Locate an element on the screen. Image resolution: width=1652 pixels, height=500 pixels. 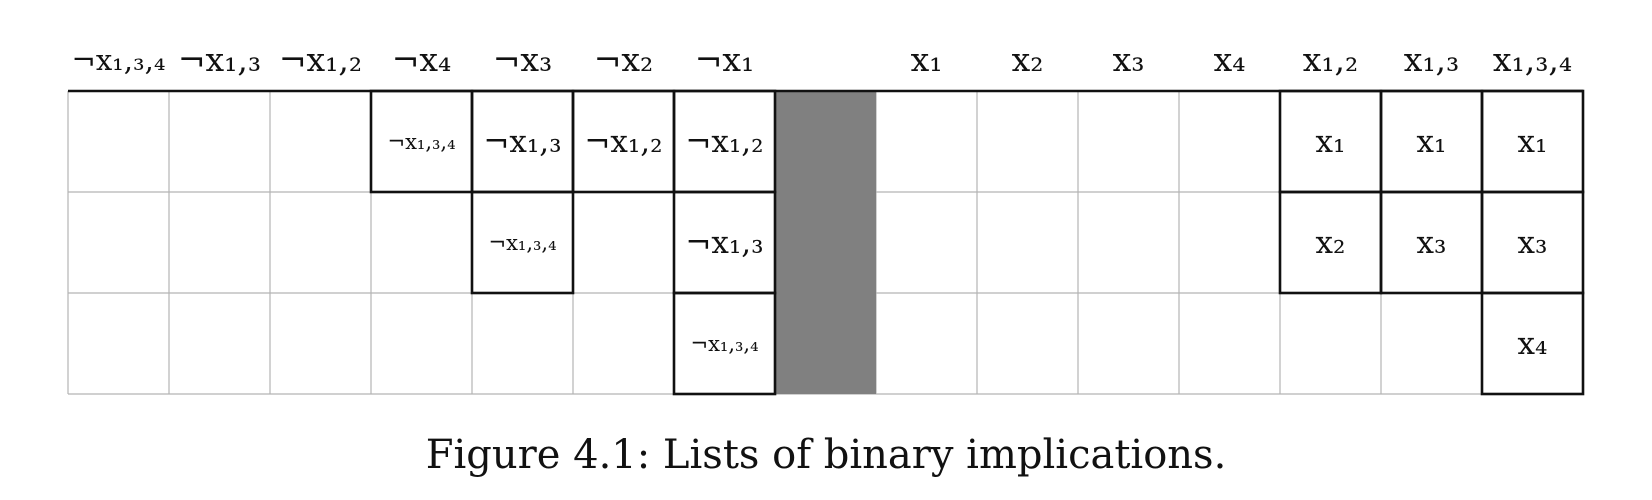
entry-label: x₄ is located at coordinates (1533, 344).